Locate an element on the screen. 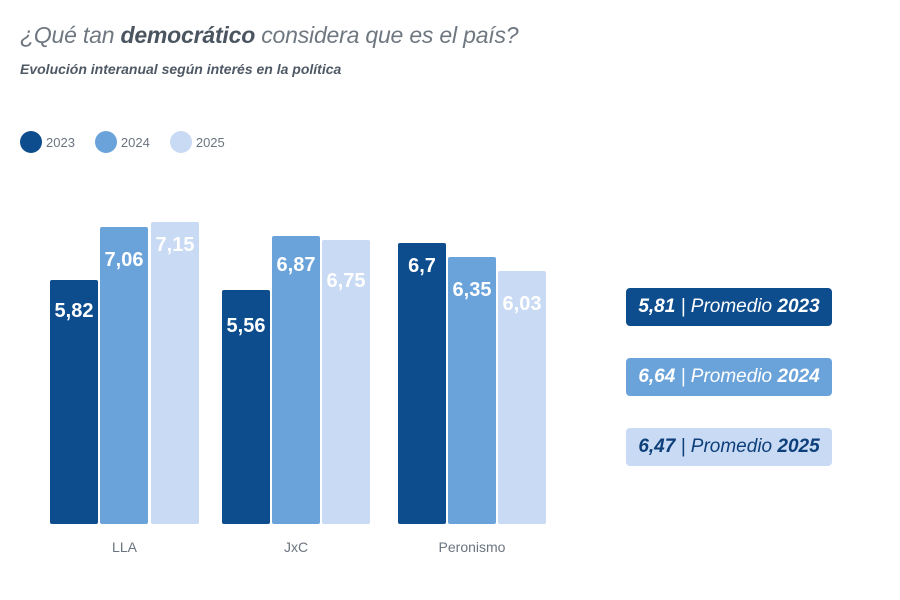 The height and width of the screenshot is (600, 900). bar-value: 7,06 is located at coordinates (124, 260).